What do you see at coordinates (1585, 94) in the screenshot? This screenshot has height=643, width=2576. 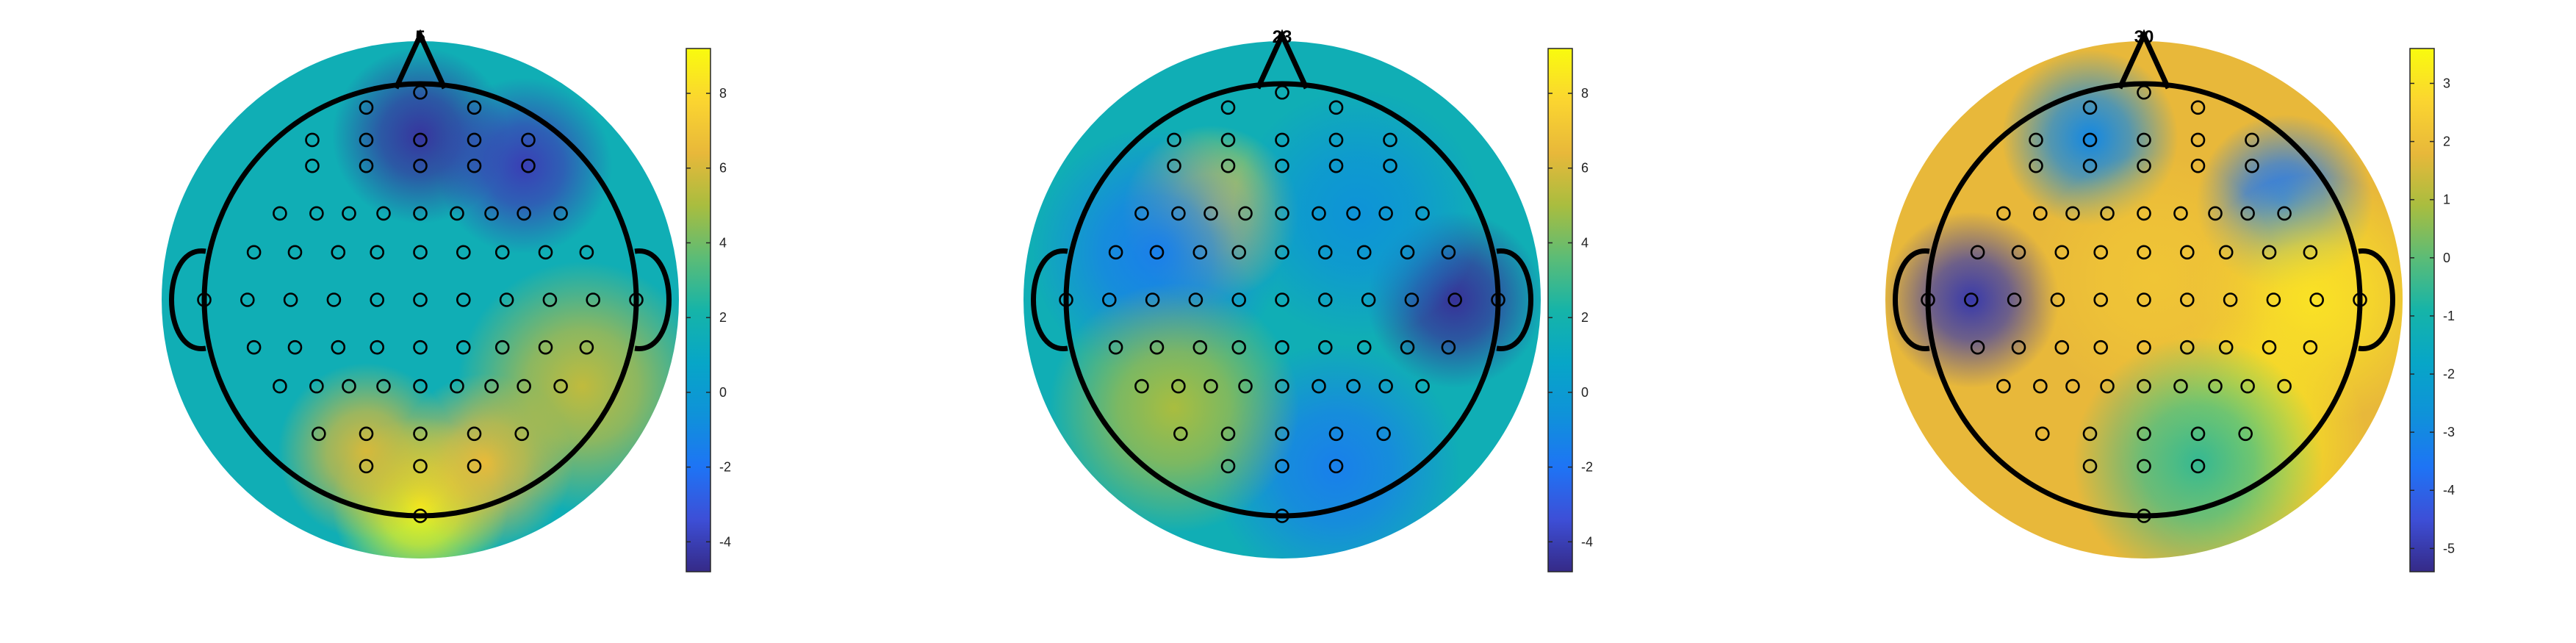 I see `colorbar-tick-label: 8` at bounding box center [1585, 94].